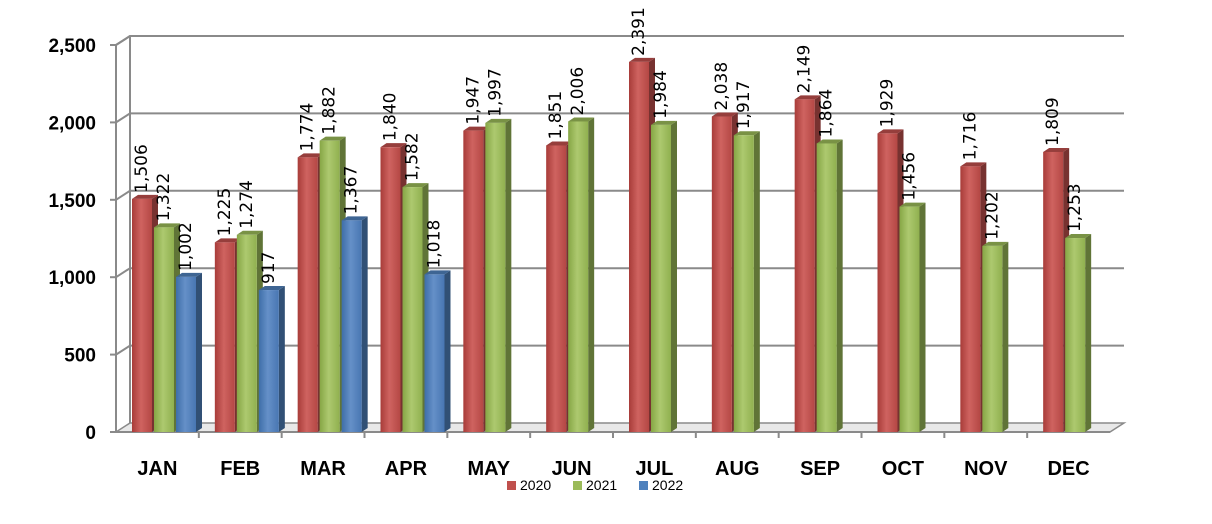  I want to click on data-label: 1,917, so click(744, 105).